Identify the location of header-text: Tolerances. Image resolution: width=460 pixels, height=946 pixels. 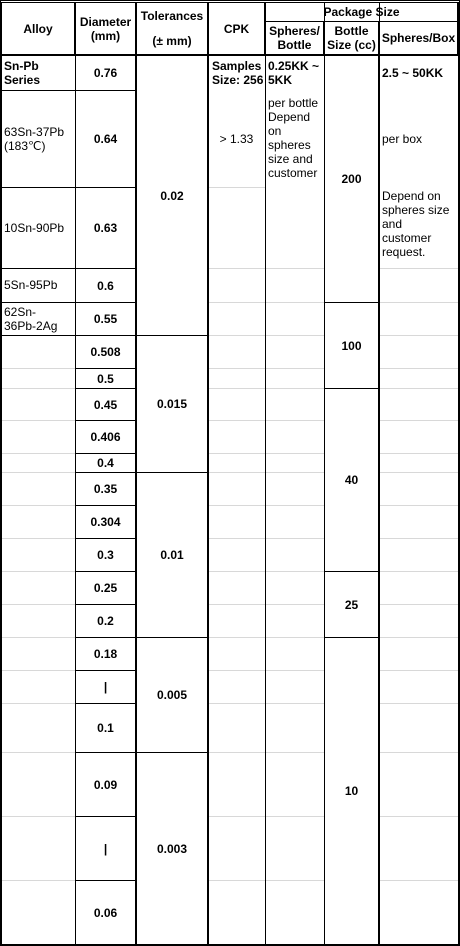
(172, 15).